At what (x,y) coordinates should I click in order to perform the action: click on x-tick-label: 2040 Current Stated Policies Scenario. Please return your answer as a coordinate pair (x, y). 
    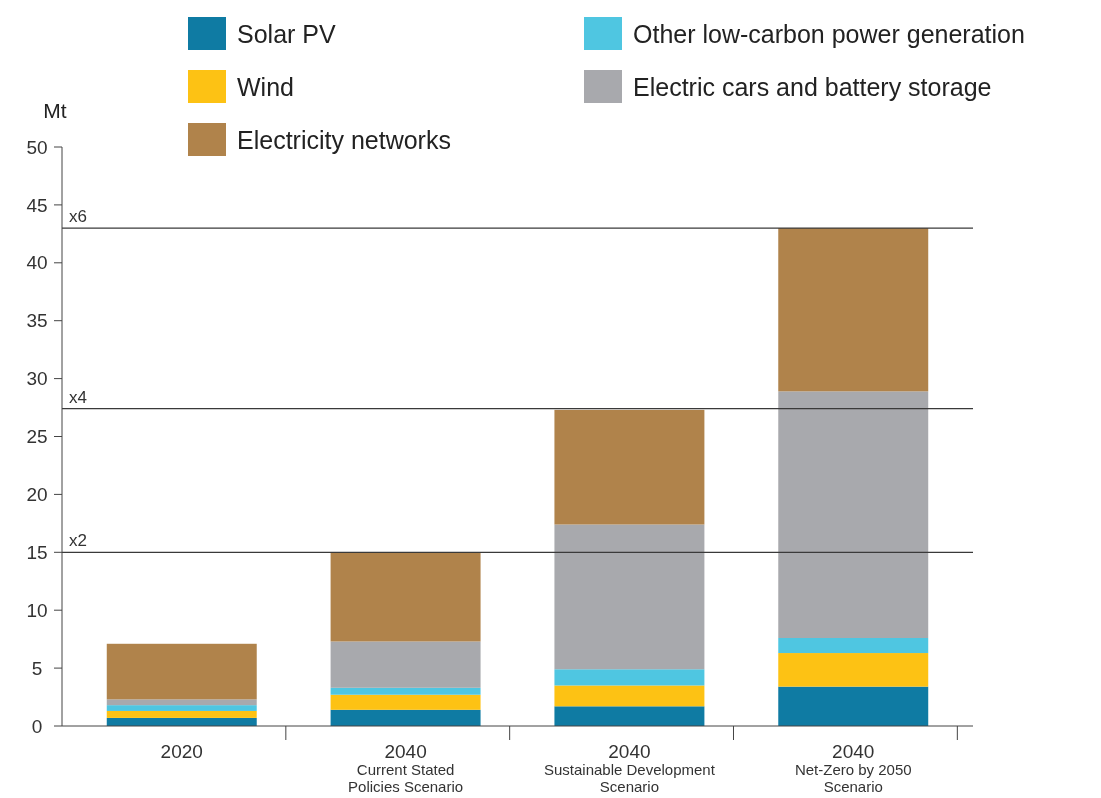
    Looking at the image, I should click on (406, 768).